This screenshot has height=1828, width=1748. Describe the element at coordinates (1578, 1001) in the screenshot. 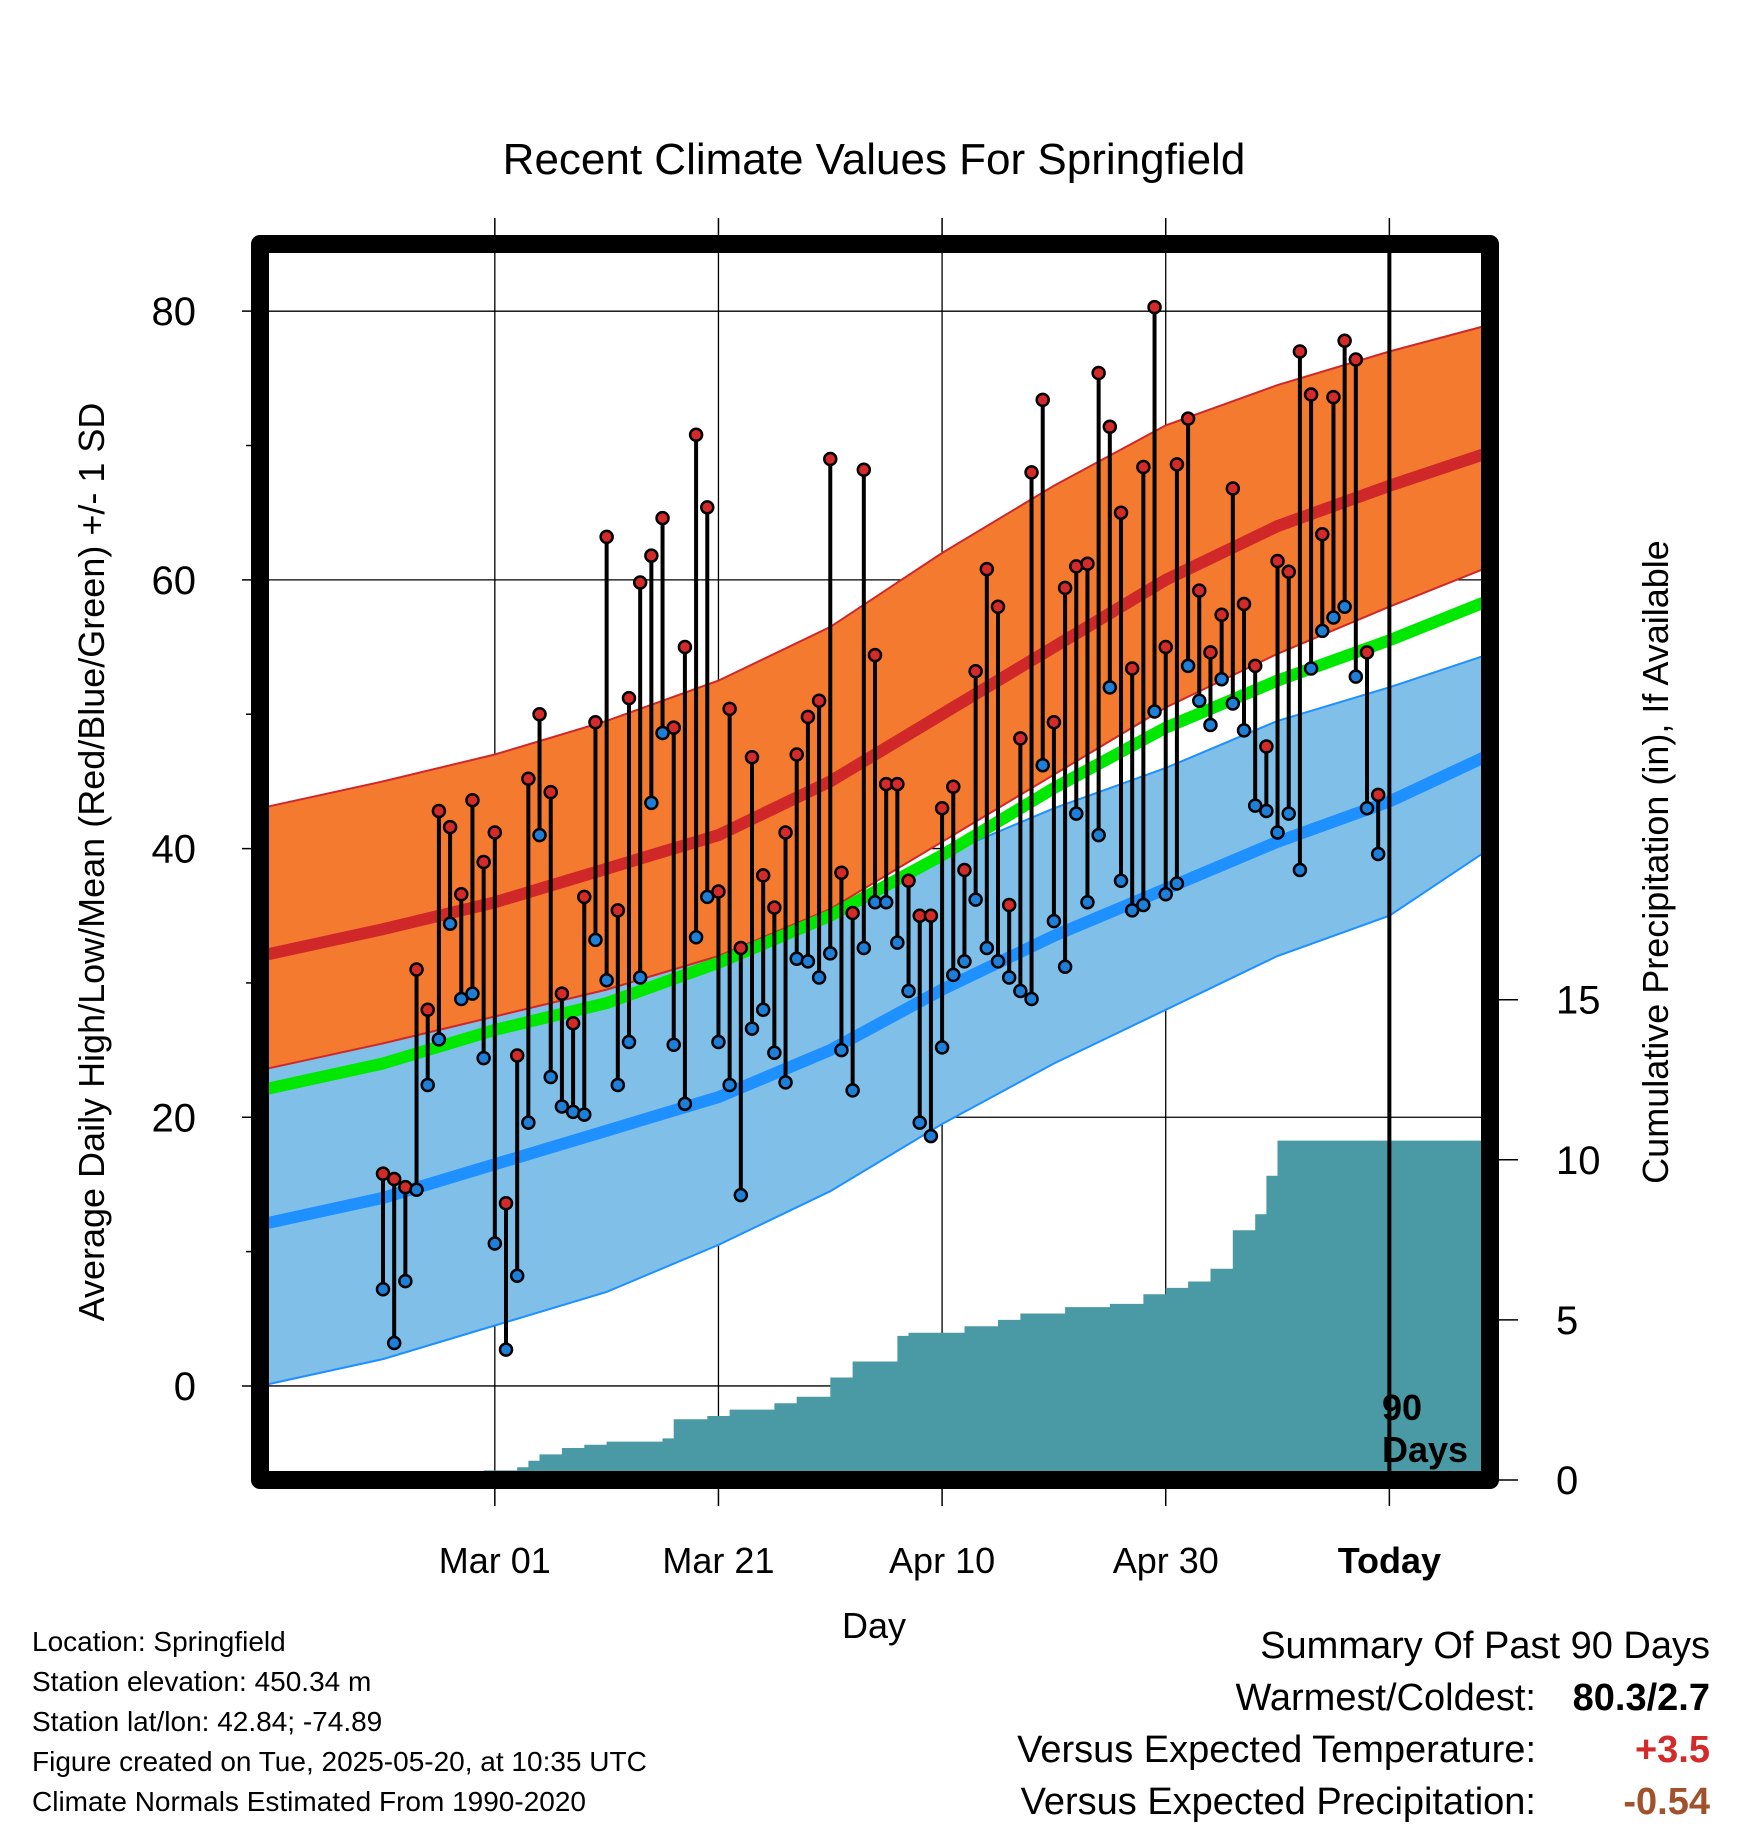

I see `y-tick-label-right: 15` at that location.